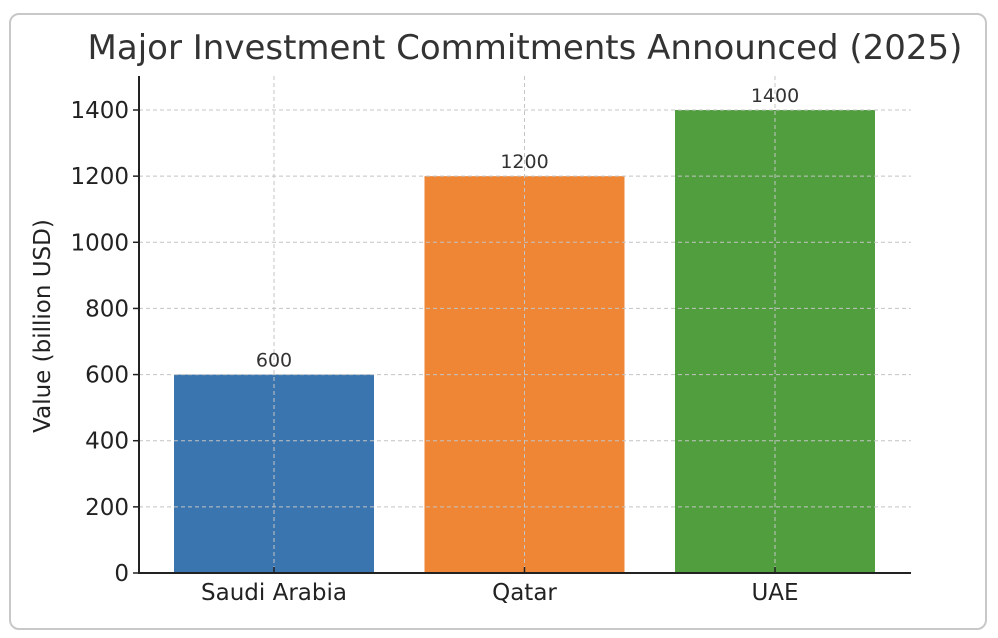  Describe the element at coordinates (524, 162) in the screenshot. I see `data-label: 1200` at that location.